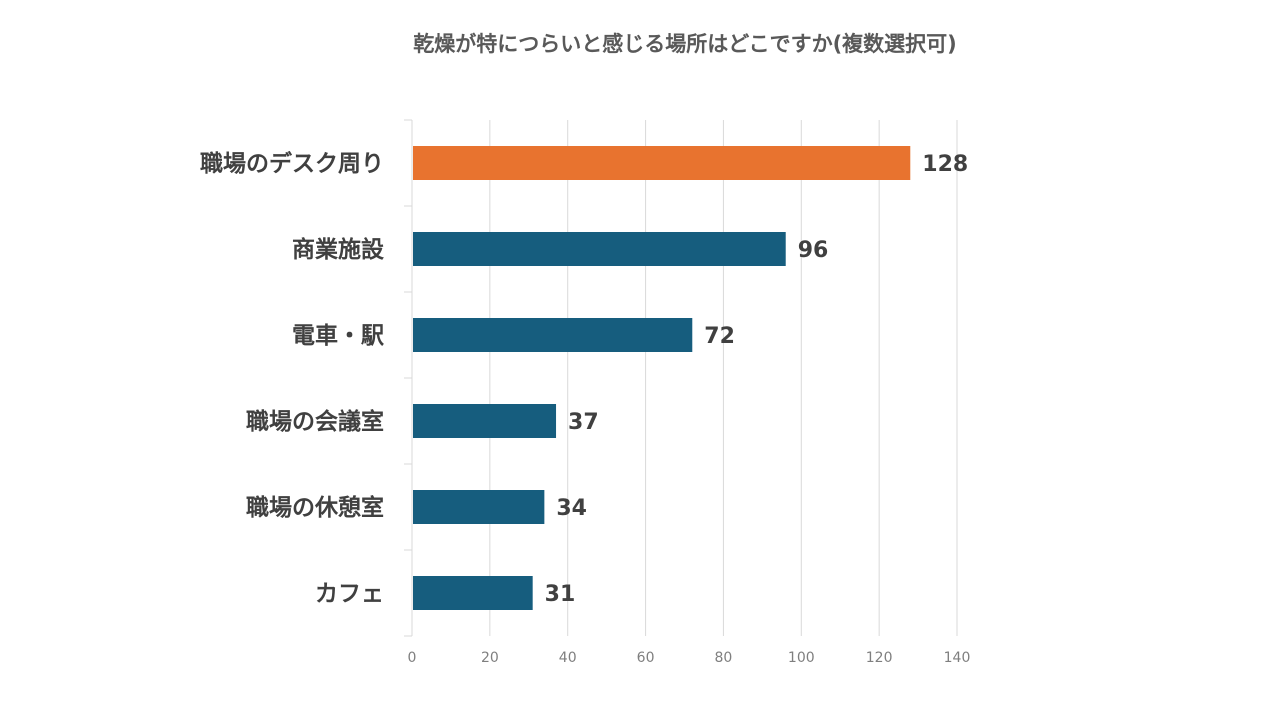  I want to click on x-tick-label-0: 0, so click(412, 658).